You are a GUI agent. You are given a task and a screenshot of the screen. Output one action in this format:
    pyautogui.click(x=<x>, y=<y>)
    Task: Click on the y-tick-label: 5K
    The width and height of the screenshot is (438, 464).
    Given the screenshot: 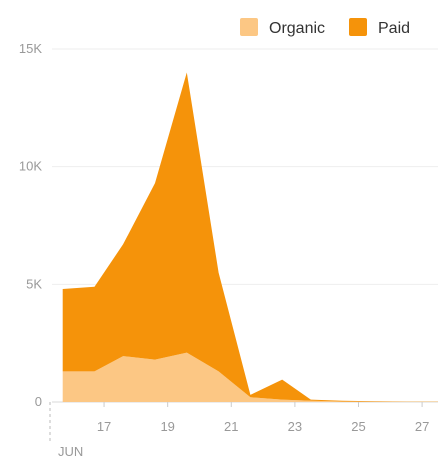 What is the action you would take?
    pyautogui.click(x=34, y=283)
    